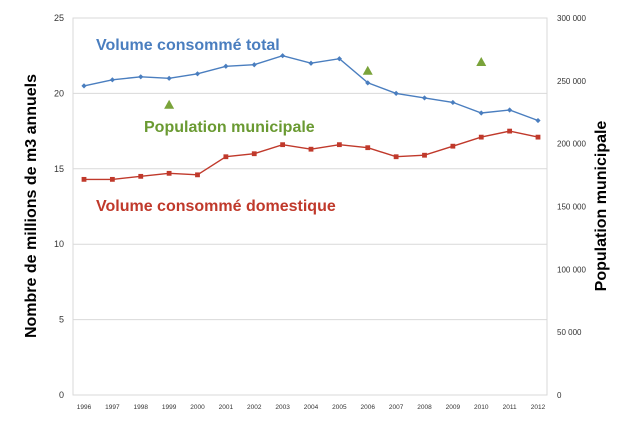 The image size is (633, 424). I want to click on y-tick-label-right: 200 000, so click(571, 144).